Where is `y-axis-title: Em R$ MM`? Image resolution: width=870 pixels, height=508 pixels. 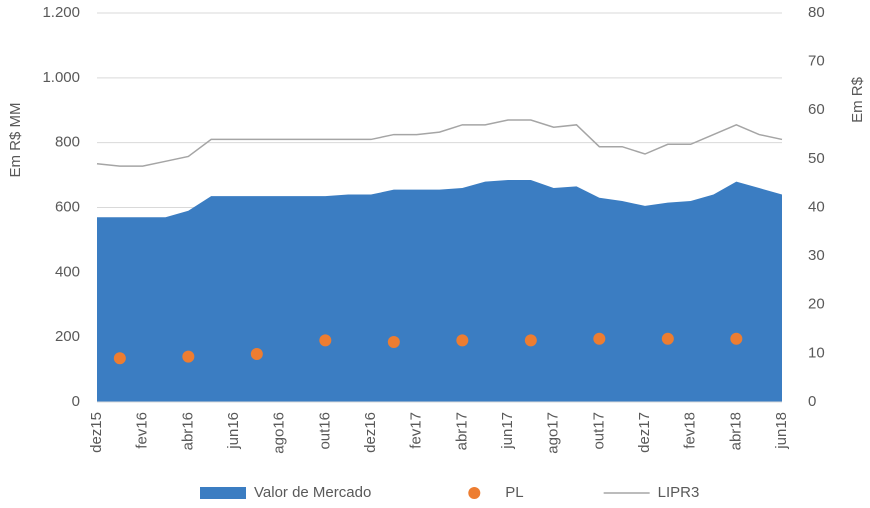 y-axis-title: Em R$ MM is located at coordinates (15, 140).